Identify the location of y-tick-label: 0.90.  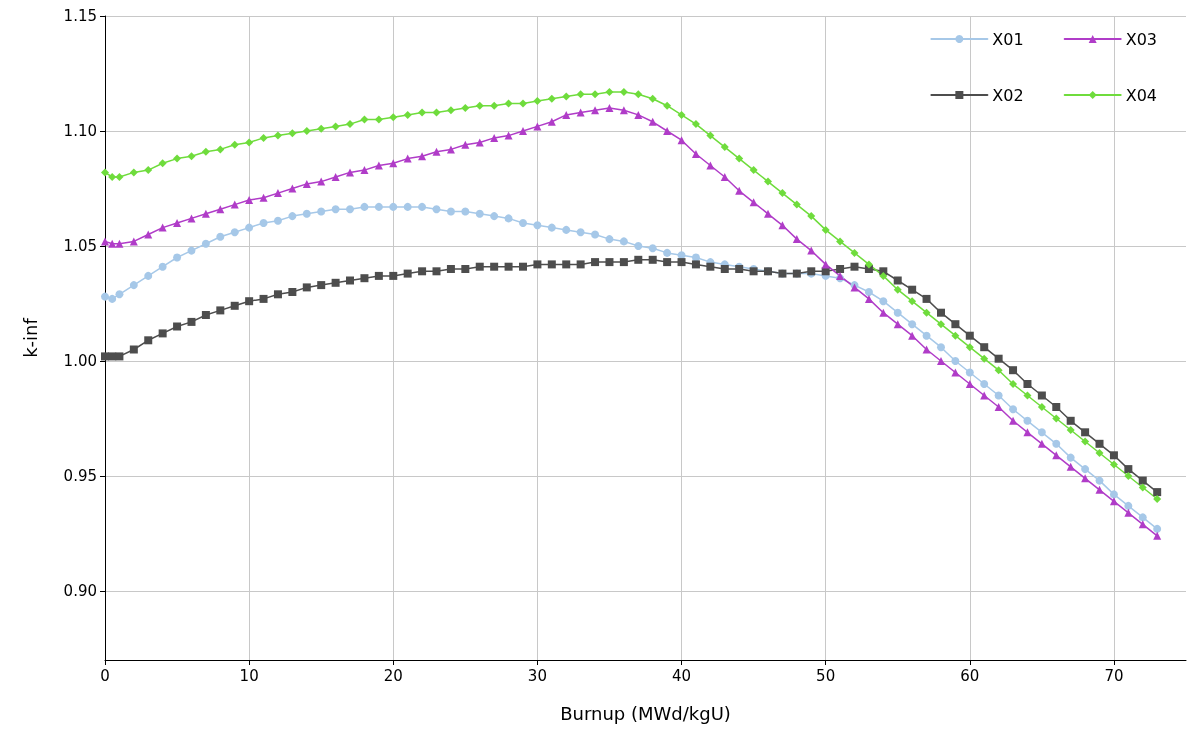
(80, 591).